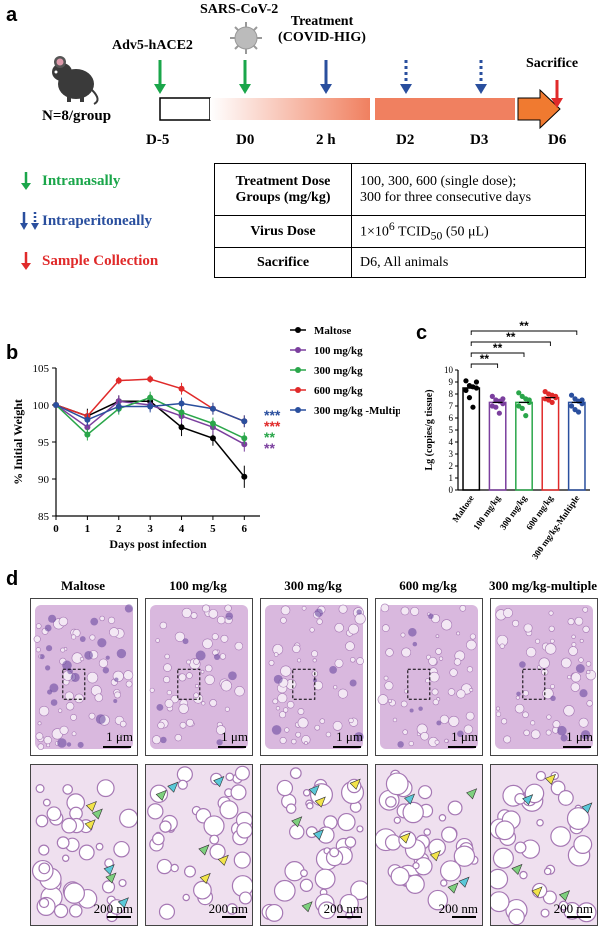 Image resolution: width=600 pixels, height=929 pixels. Describe the element at coordinates (198, 585) in the screenshot. I see `histology-column-header: 100 mg/kg` at that location.